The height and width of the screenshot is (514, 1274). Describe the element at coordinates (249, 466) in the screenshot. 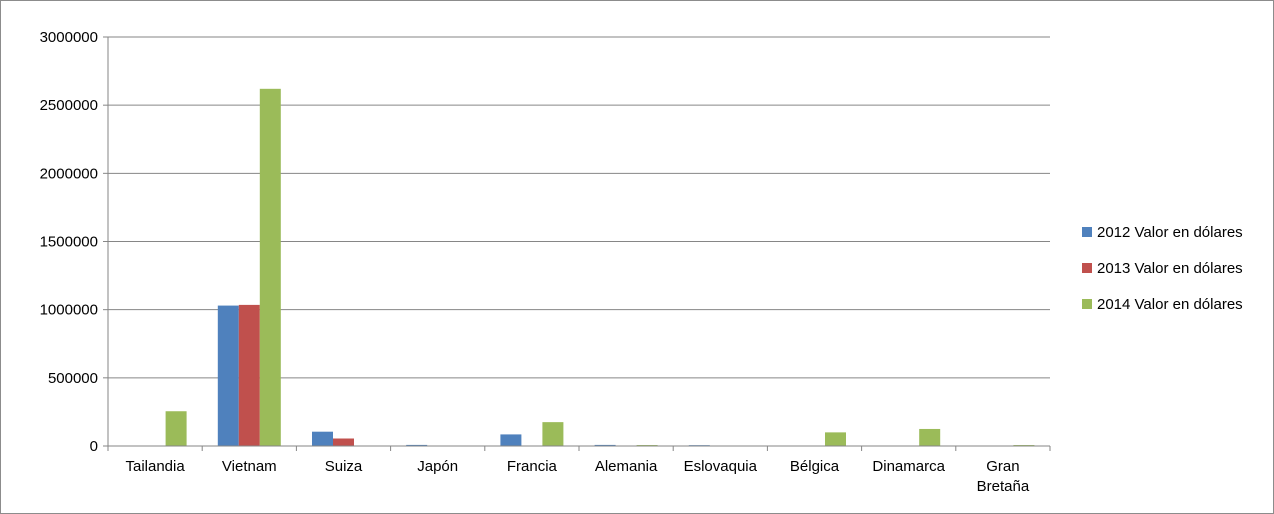

I see `x-tick-label: Vietnam` at that location.